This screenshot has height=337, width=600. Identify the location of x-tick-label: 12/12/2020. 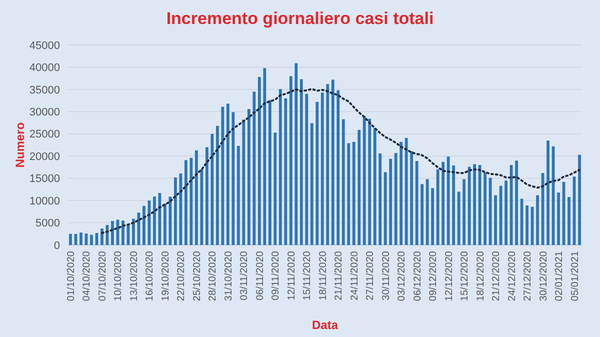
(449, 276).